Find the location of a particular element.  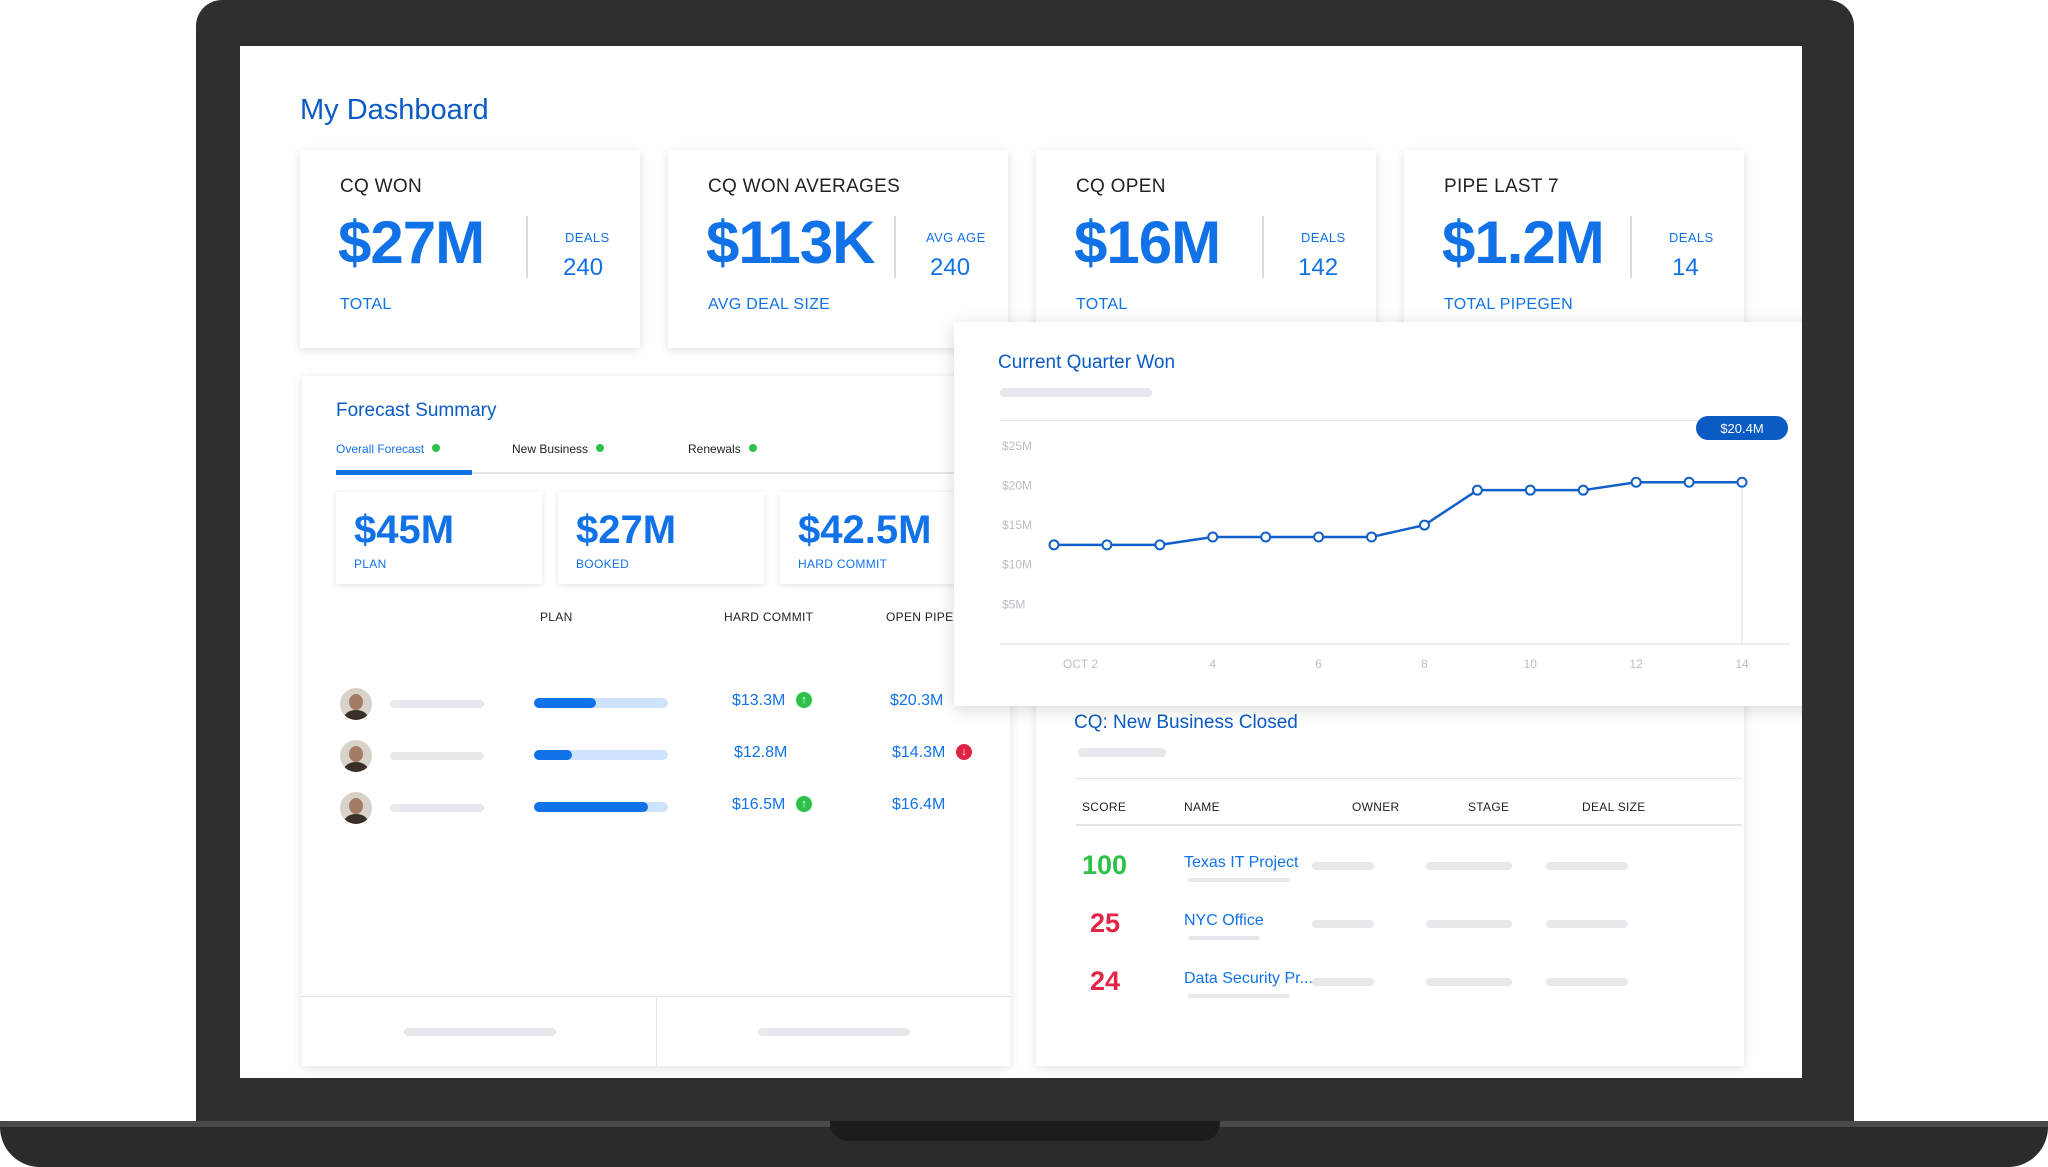

kpi-label: CQ WON AVERAGES is located at coordinates (804, 186).